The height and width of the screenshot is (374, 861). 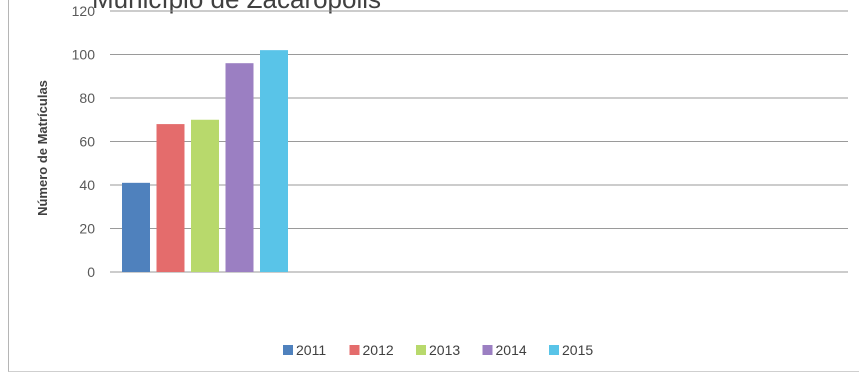 I want to click on chart-title: Município de Zacarópolis, so click(x=236, y=7).